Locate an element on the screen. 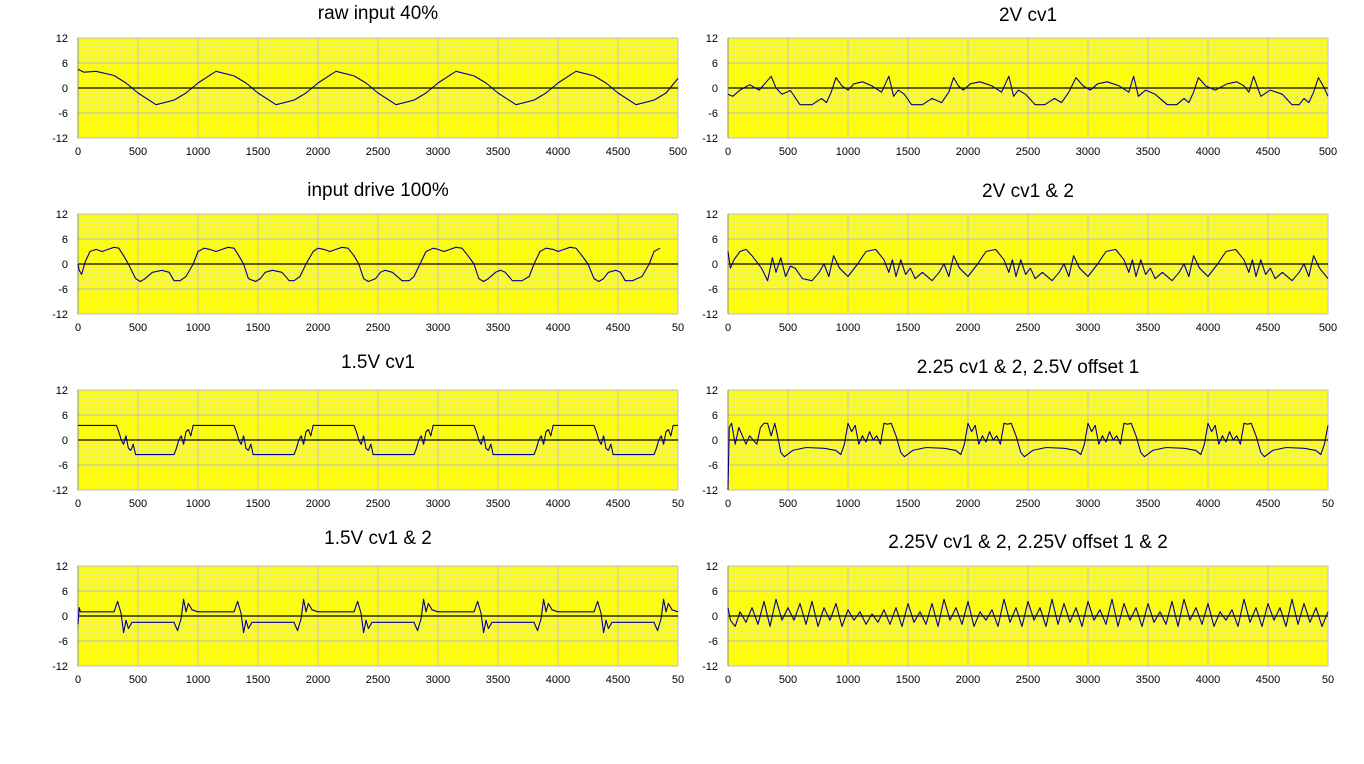 This screenshot has width=1364, height=764. chart-title: input drive 100% is located at coordinates (378, 190).